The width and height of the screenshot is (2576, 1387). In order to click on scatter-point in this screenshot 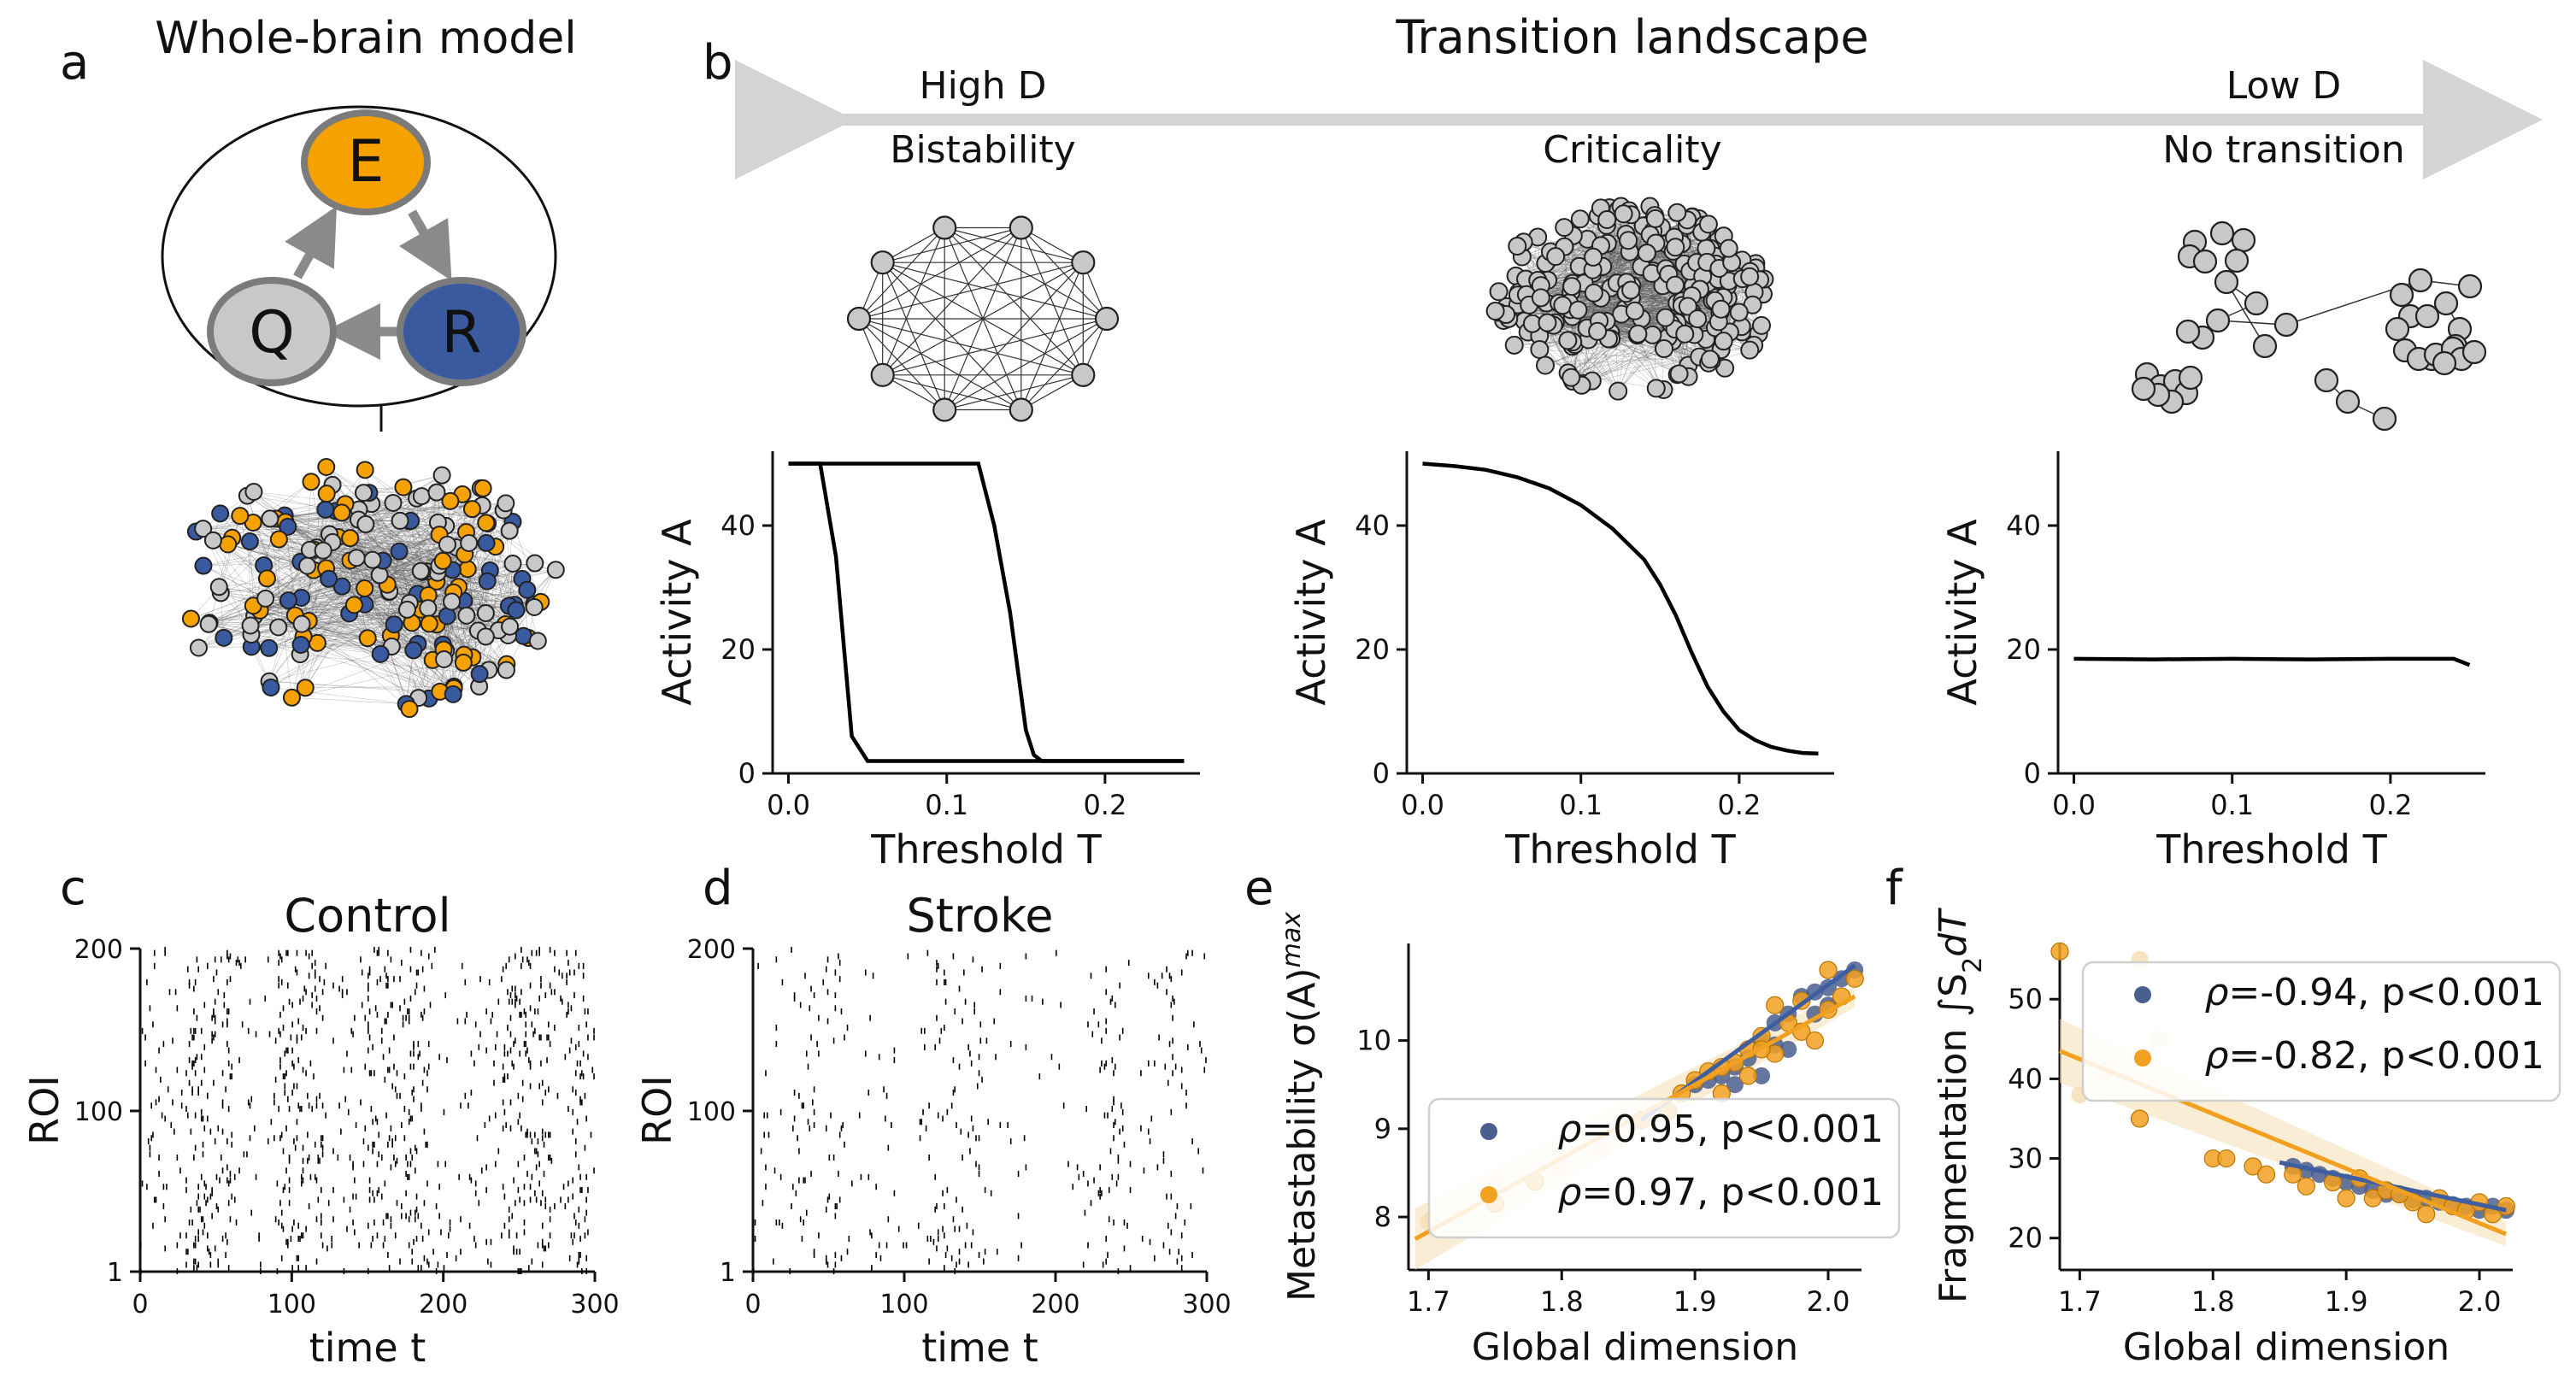, I will do `click(2372, 1198)`.